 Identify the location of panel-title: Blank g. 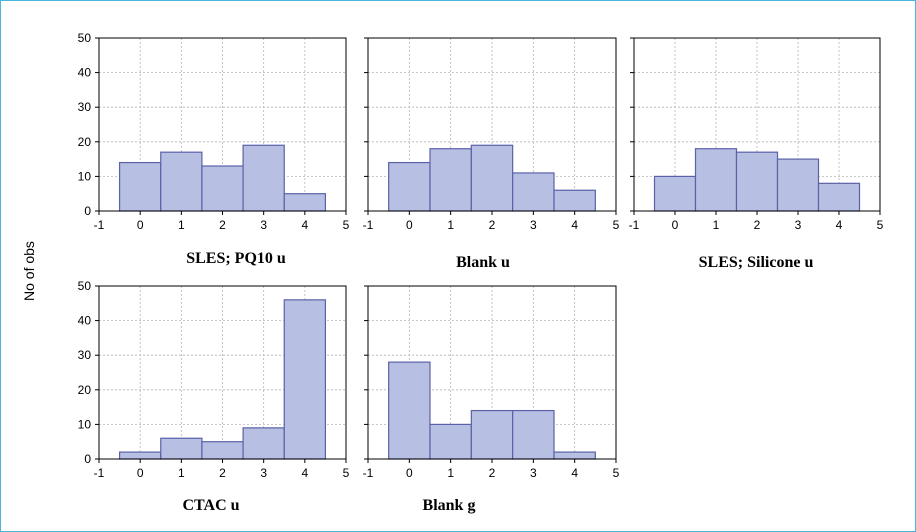
(449, 505).